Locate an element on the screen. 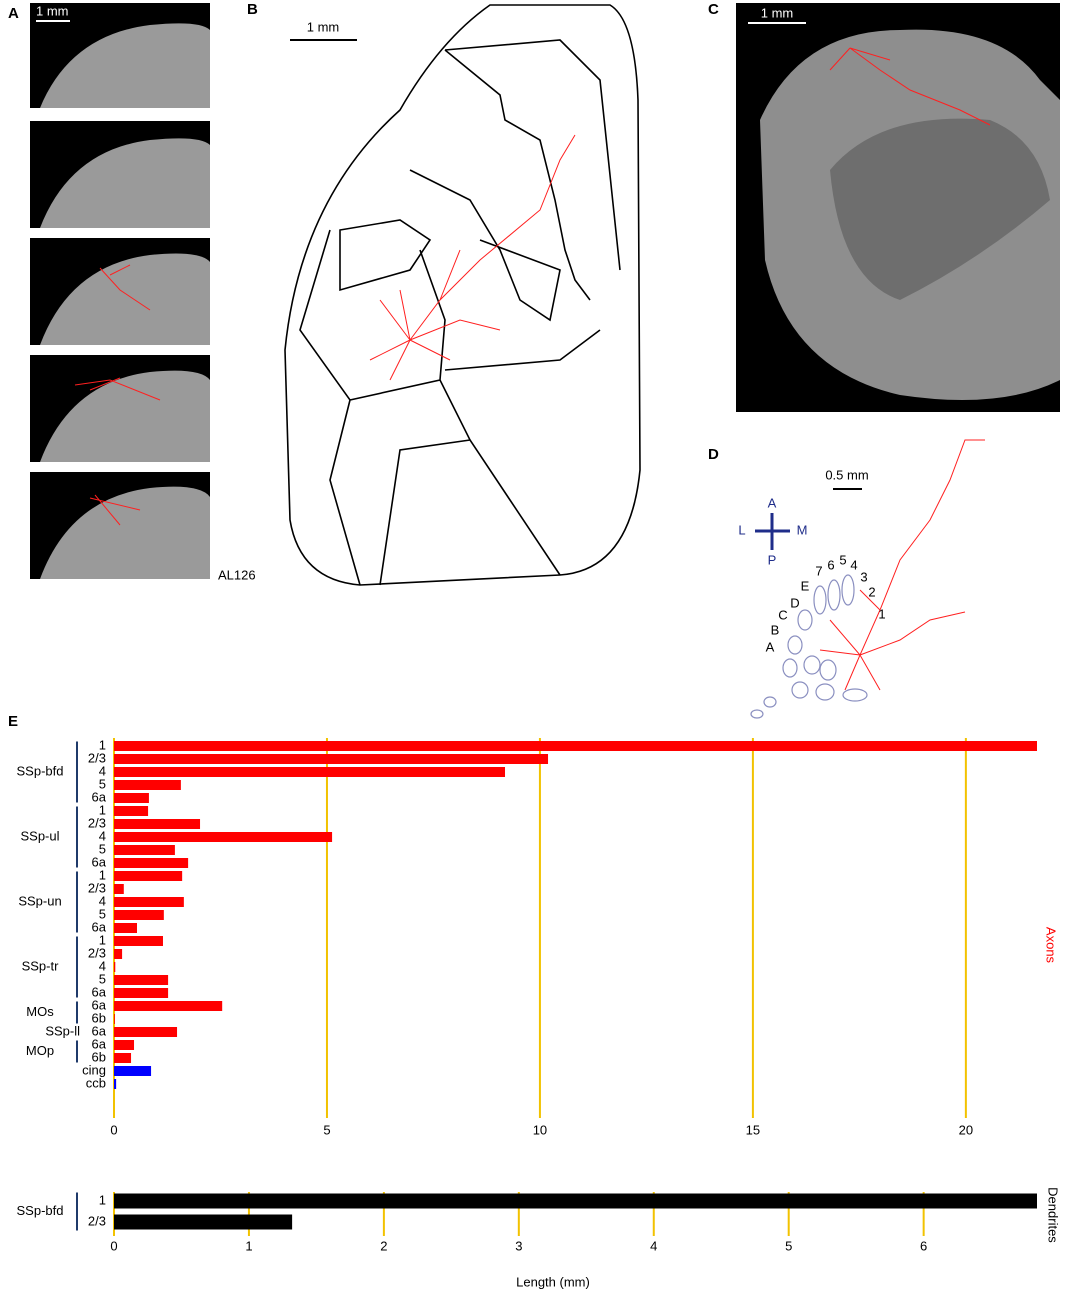  group-label: SSp-tr is located at coordinates (41, 965).